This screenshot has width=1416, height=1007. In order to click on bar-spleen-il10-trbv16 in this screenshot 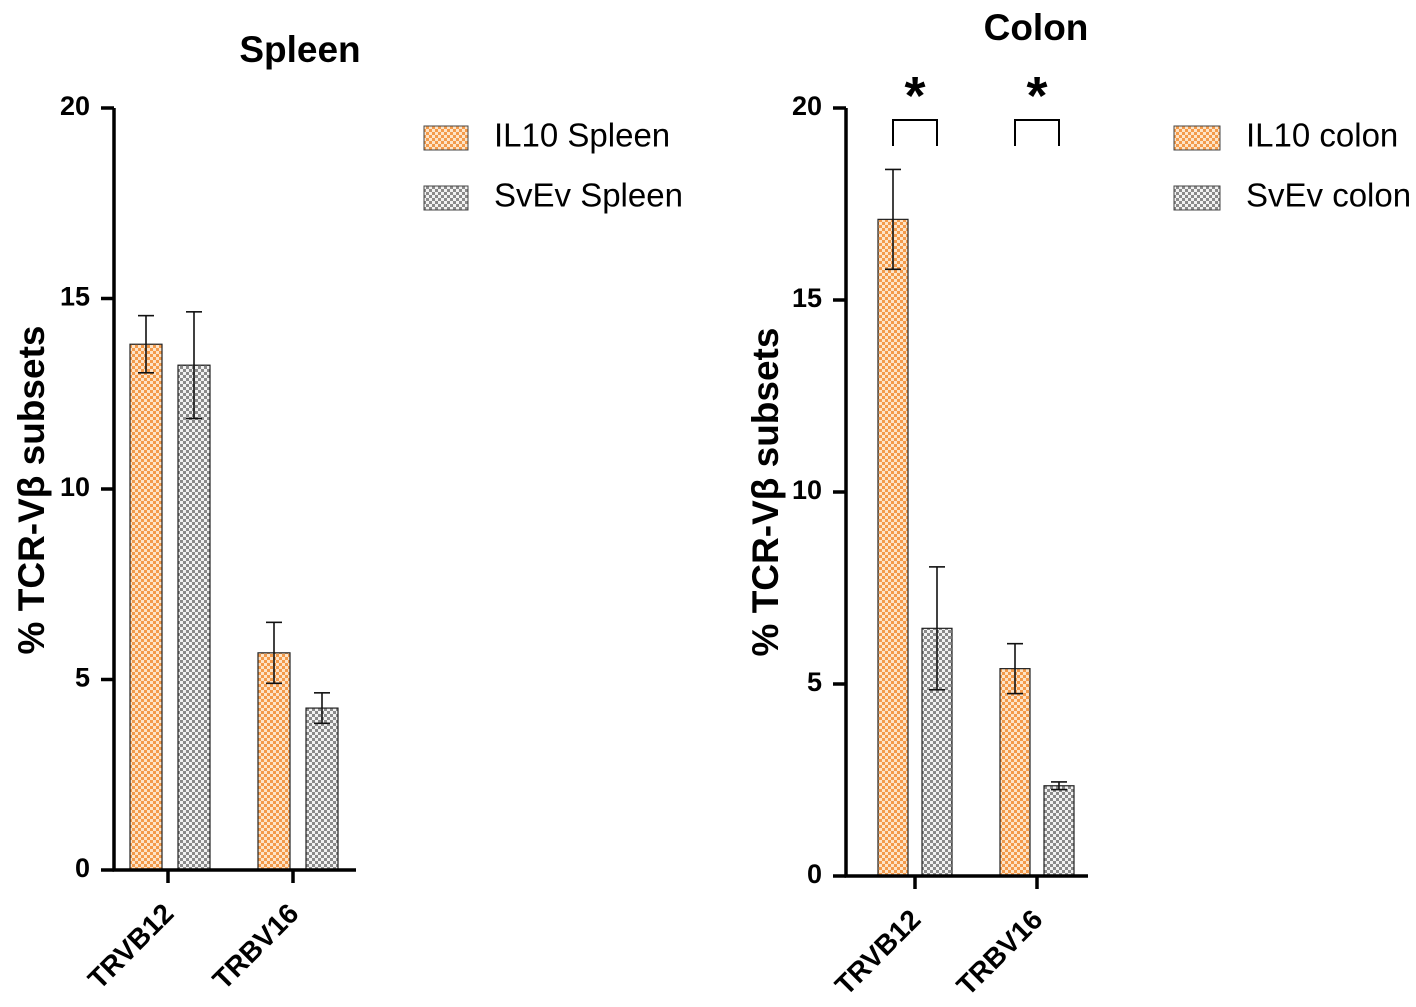, I will do `click(274, 761)`.